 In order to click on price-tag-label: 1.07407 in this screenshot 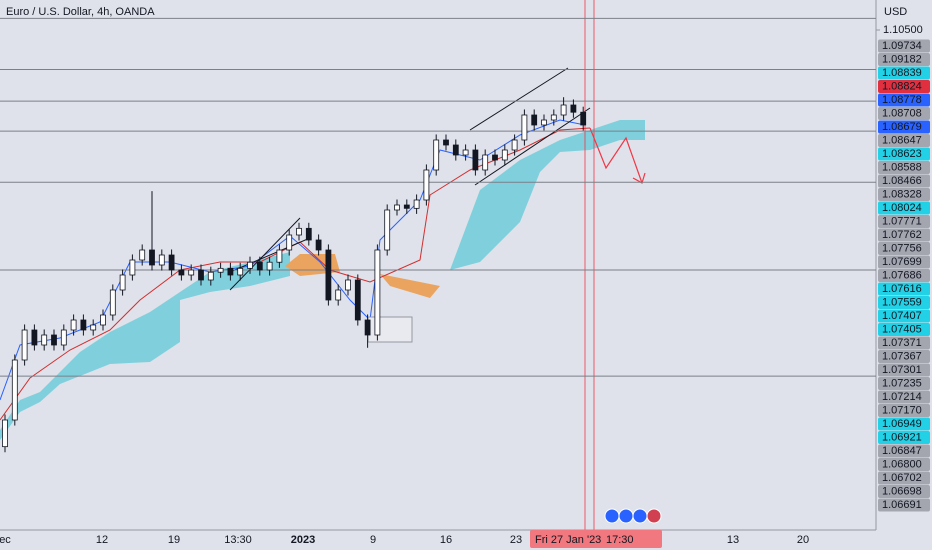, I will do `click(902, 316)`.